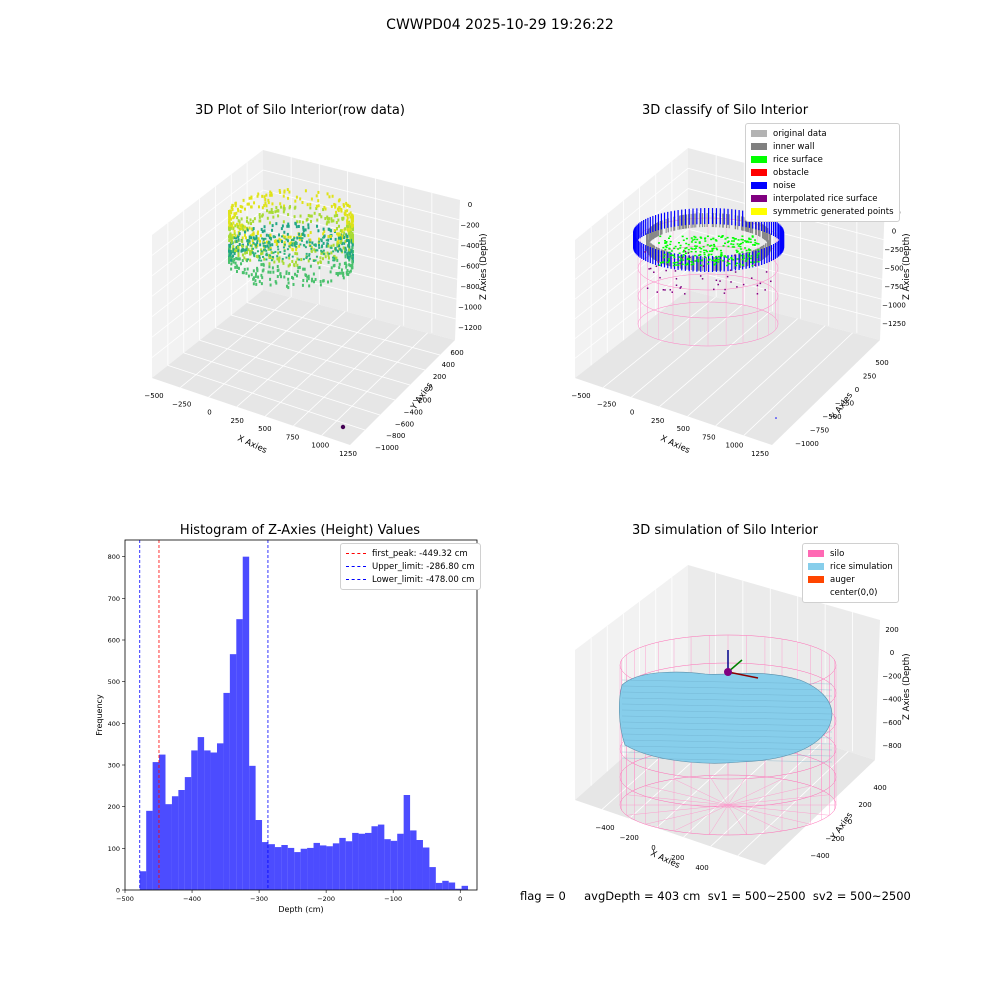 The image size is (1000, 1000). What do you see at coordinates (665, 860) in the screenshot?
I see `panel4-xlabel: X Axies` at bounding box center [665, 860].